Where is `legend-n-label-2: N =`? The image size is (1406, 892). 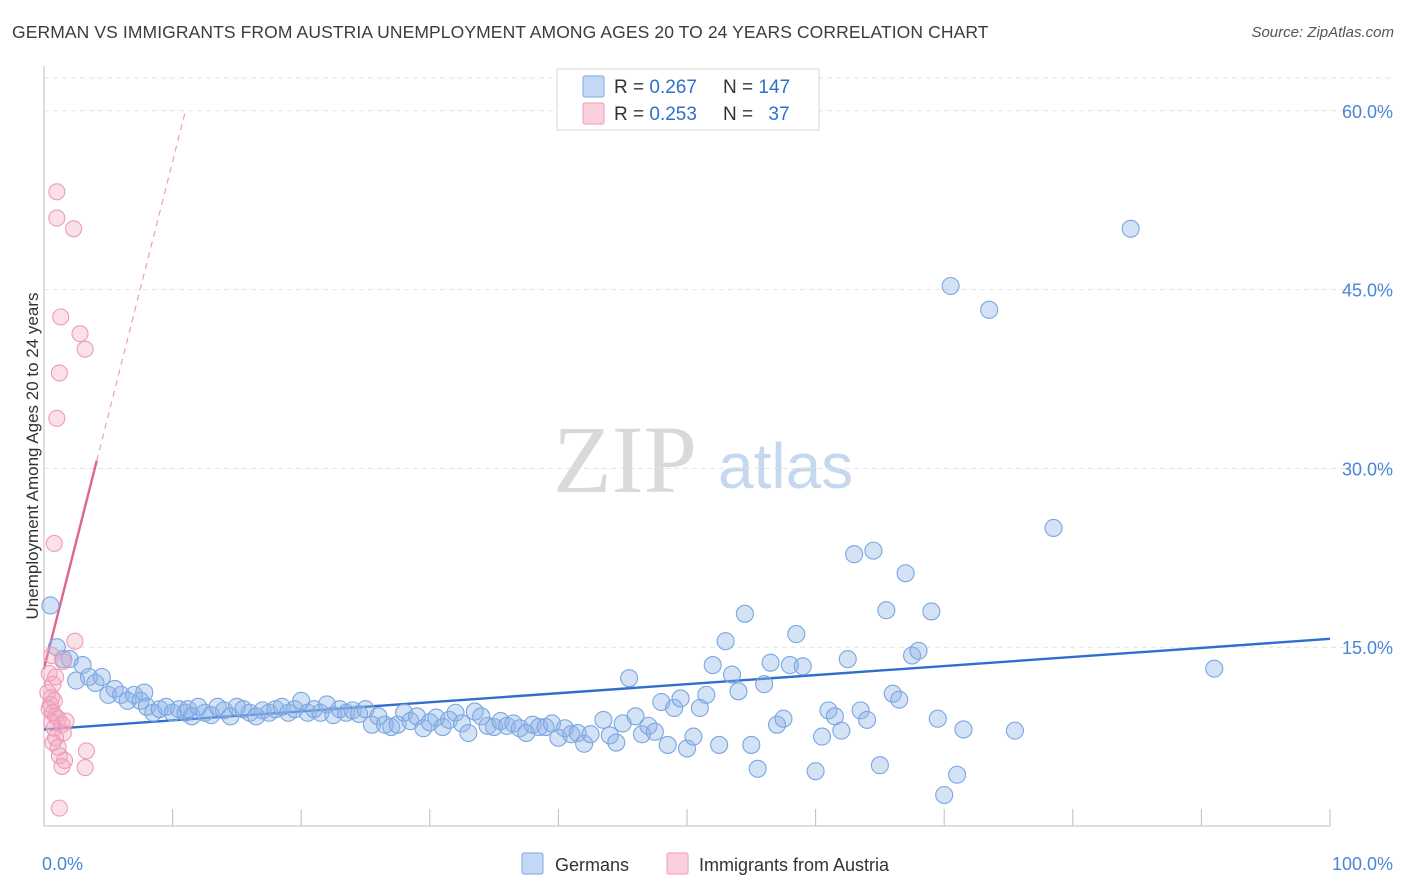 legend-n-label-2: N = is located at coordinates (740, 114).